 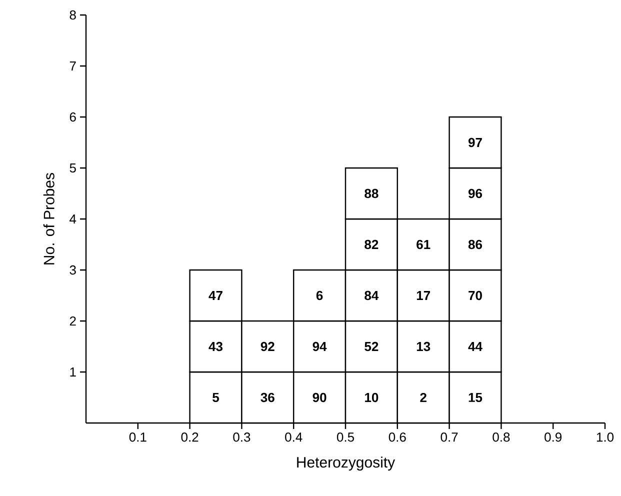 I want to click on x-axis-title: Heterozygosity, so click(x=346, y=463).